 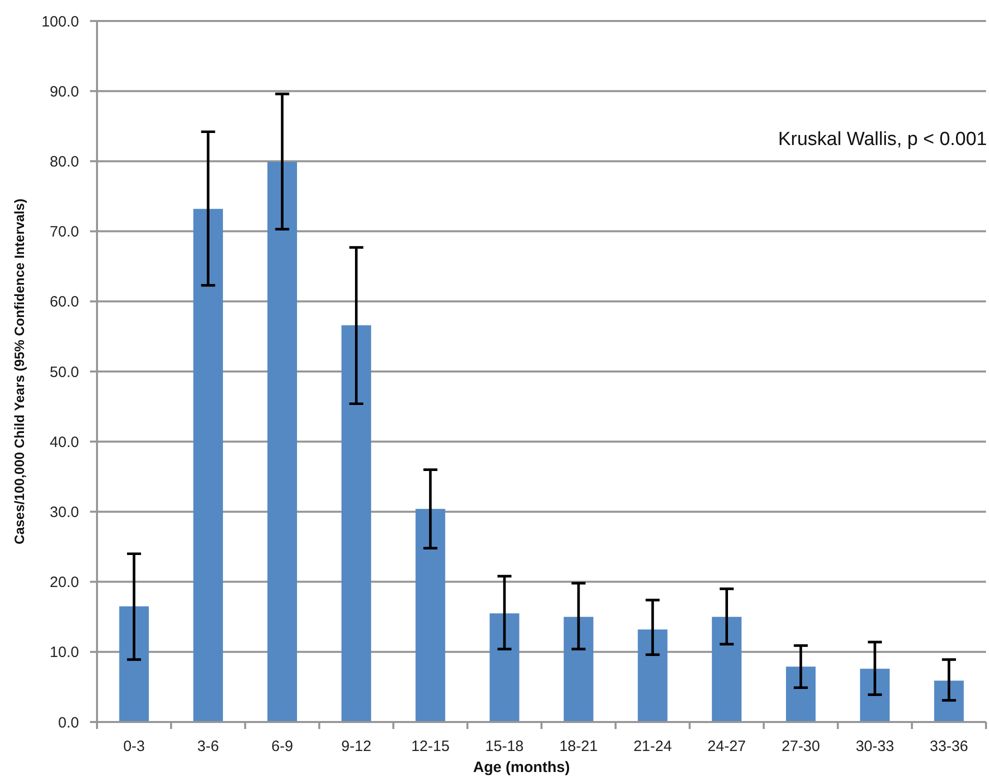 I want to click on x-tick-label: 24-27, so click(x=727, y=746).